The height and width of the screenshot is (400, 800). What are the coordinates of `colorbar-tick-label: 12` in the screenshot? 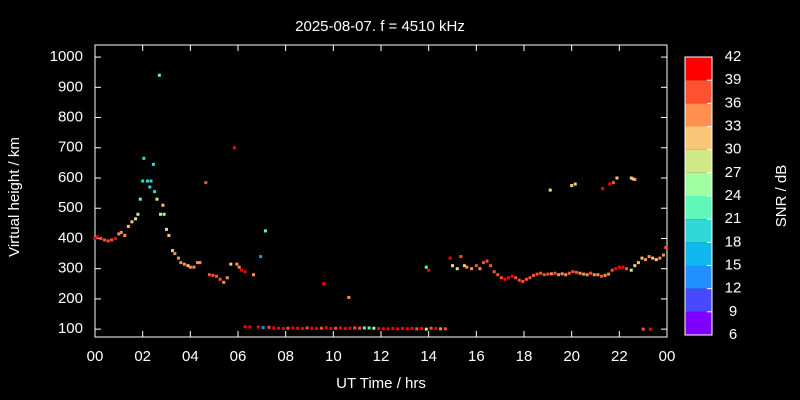 It's located at (733, 288).